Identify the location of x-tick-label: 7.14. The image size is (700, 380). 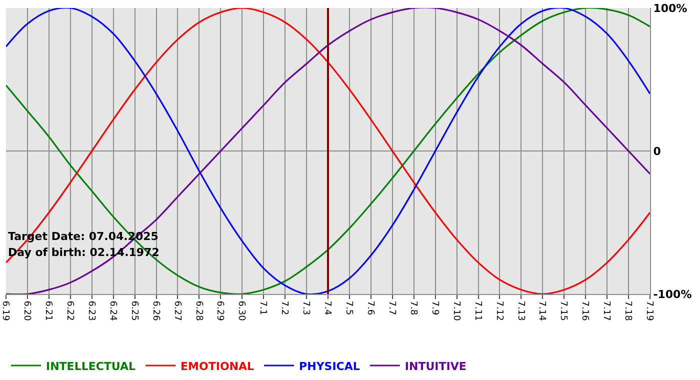
(541, 311).